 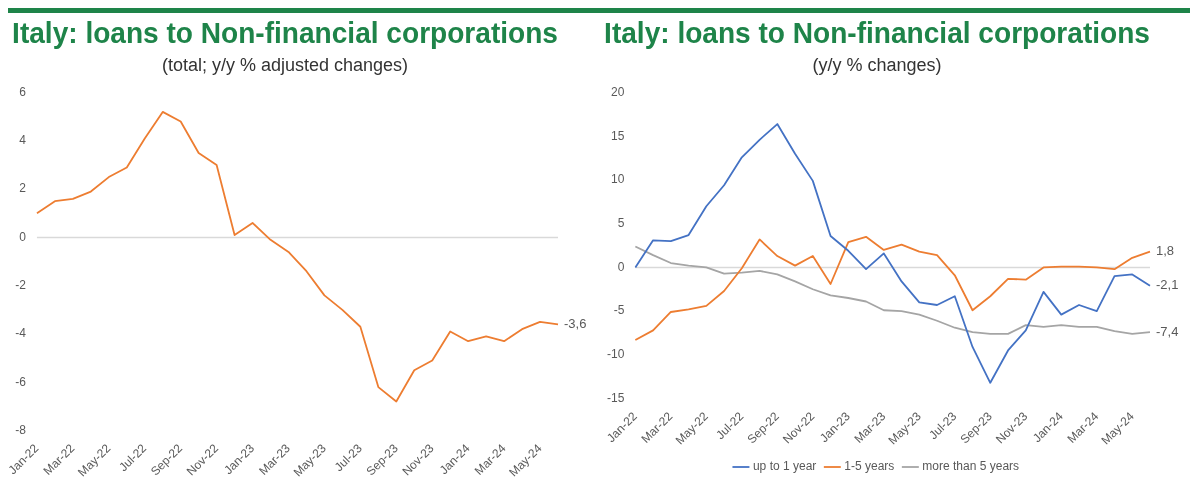 What do you see at coordinates (617, 135) in the screenshot?
I see `y-tick-label: 15` at bounding box center [617, 135].